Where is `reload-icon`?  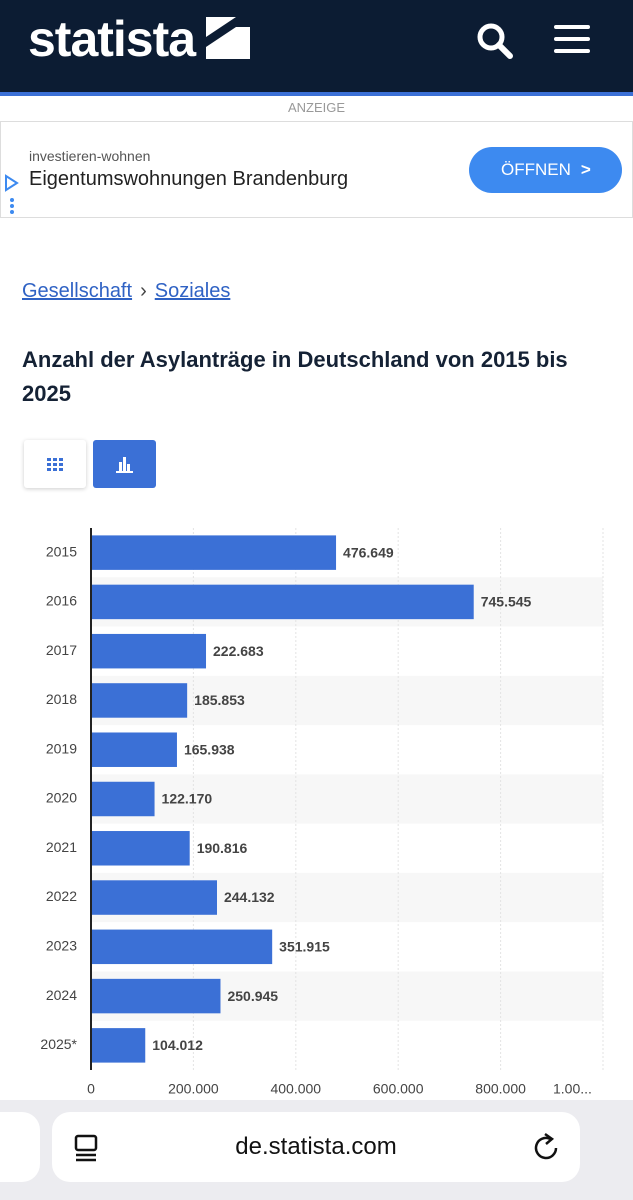 reload-icon is located at coordinates (547, 1148).